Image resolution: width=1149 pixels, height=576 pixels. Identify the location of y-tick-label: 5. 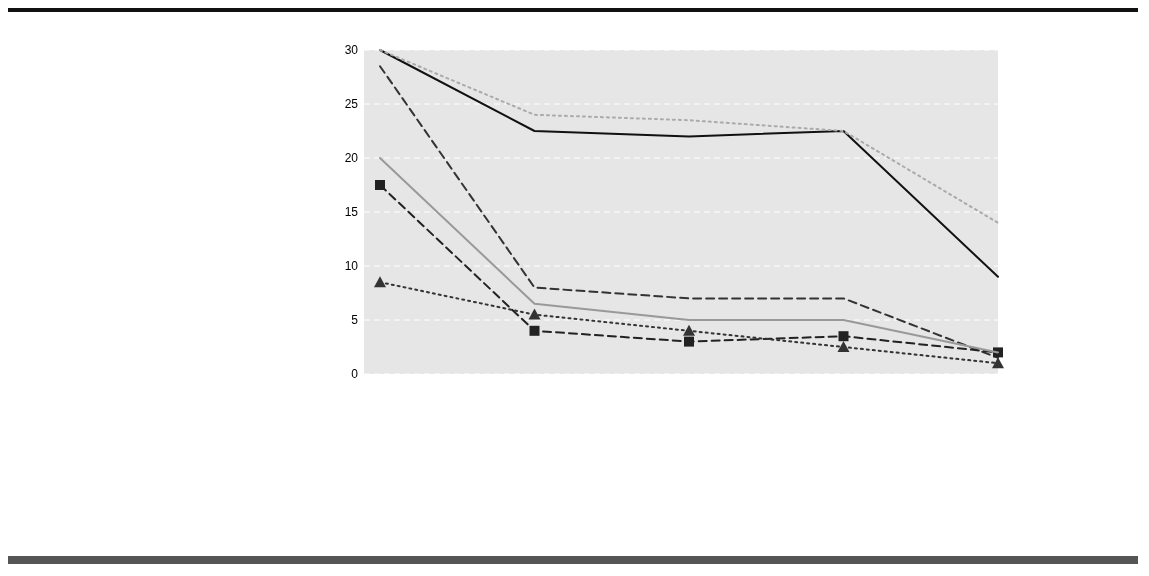
(355, 320).